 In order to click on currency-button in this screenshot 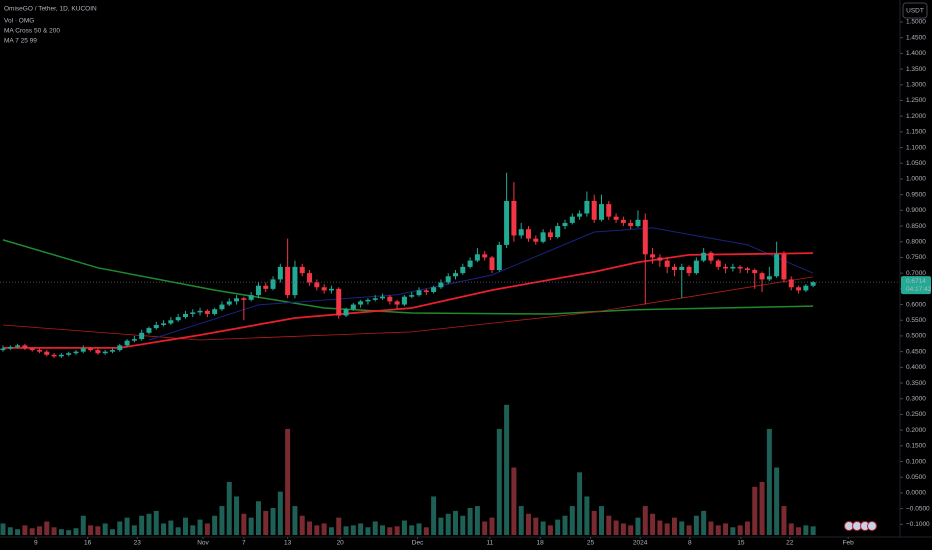, I will do `click(915, 10)`.